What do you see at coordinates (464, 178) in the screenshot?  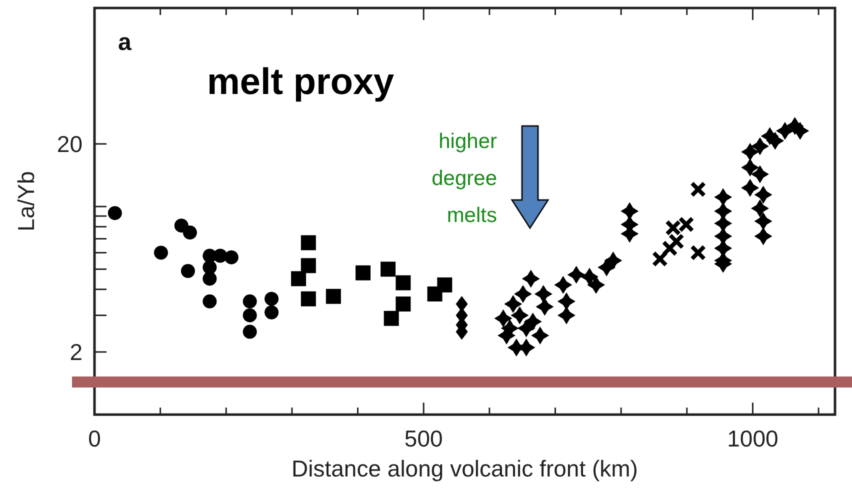 I see `annotation: higher degree melts` at bounding box center [464, 178].